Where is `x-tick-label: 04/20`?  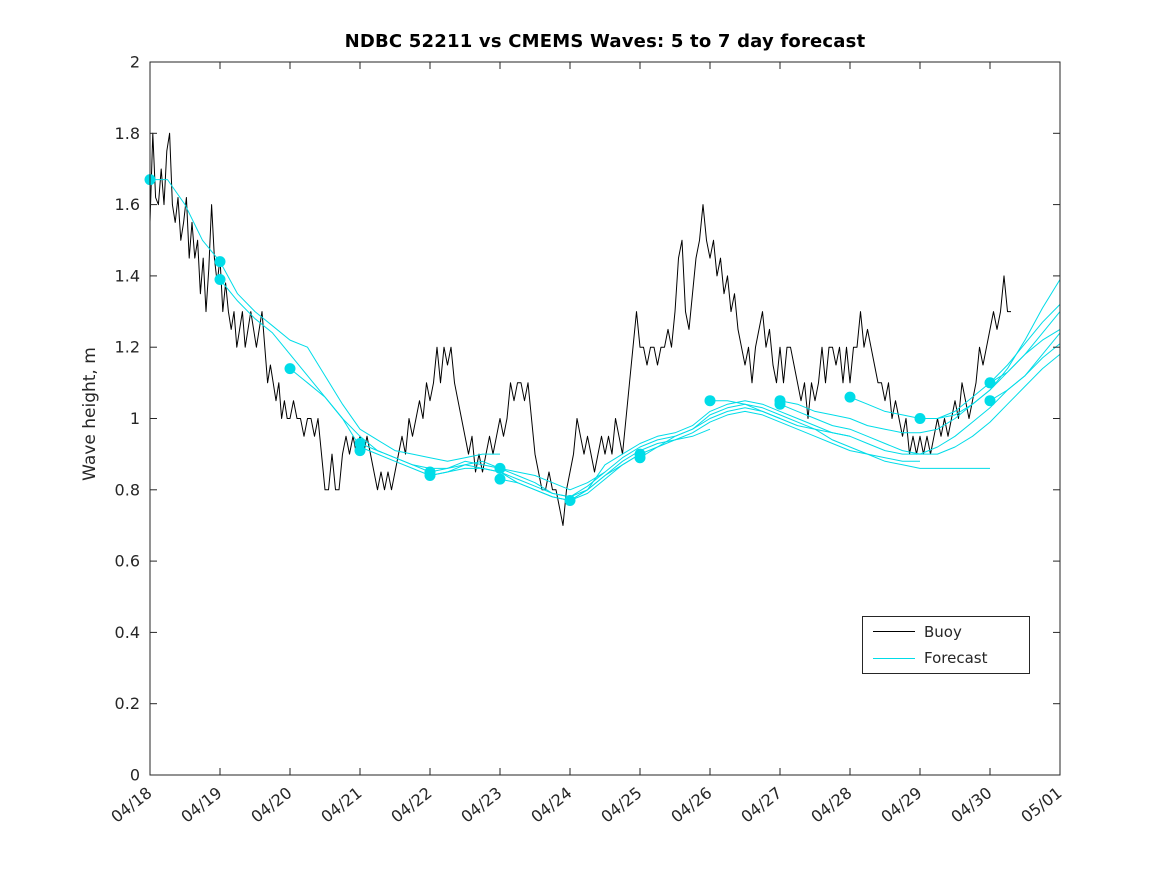 x-tick-label: 04/20 is located at coordinates (271, 804).